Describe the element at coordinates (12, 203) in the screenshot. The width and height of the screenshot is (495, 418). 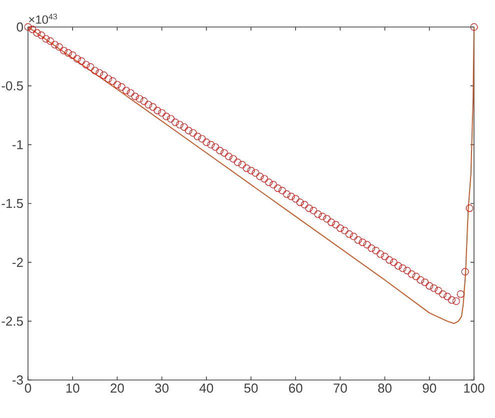
I see `y-tick-label: -1.5` at that location.